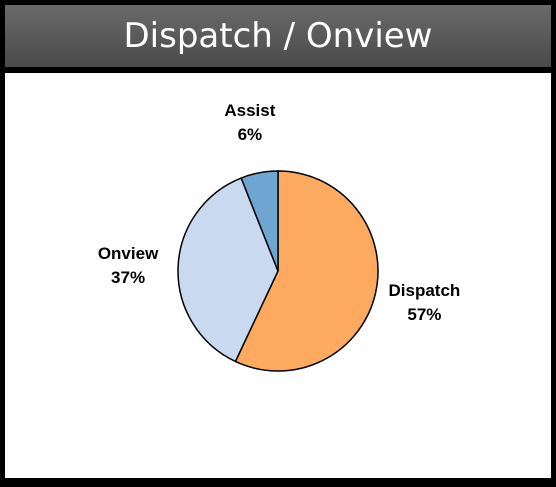  I want to click on slice-value-label: 6%, so click(250, 134).